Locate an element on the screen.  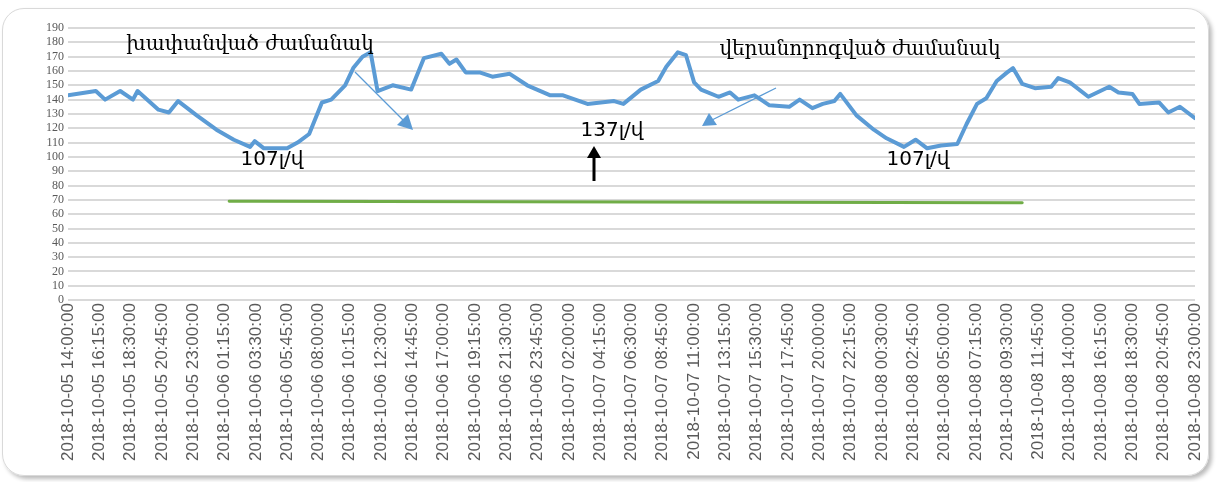
x-tick-label: 2018-10-08 16:15:00 is located at coordinates (1100, 382).